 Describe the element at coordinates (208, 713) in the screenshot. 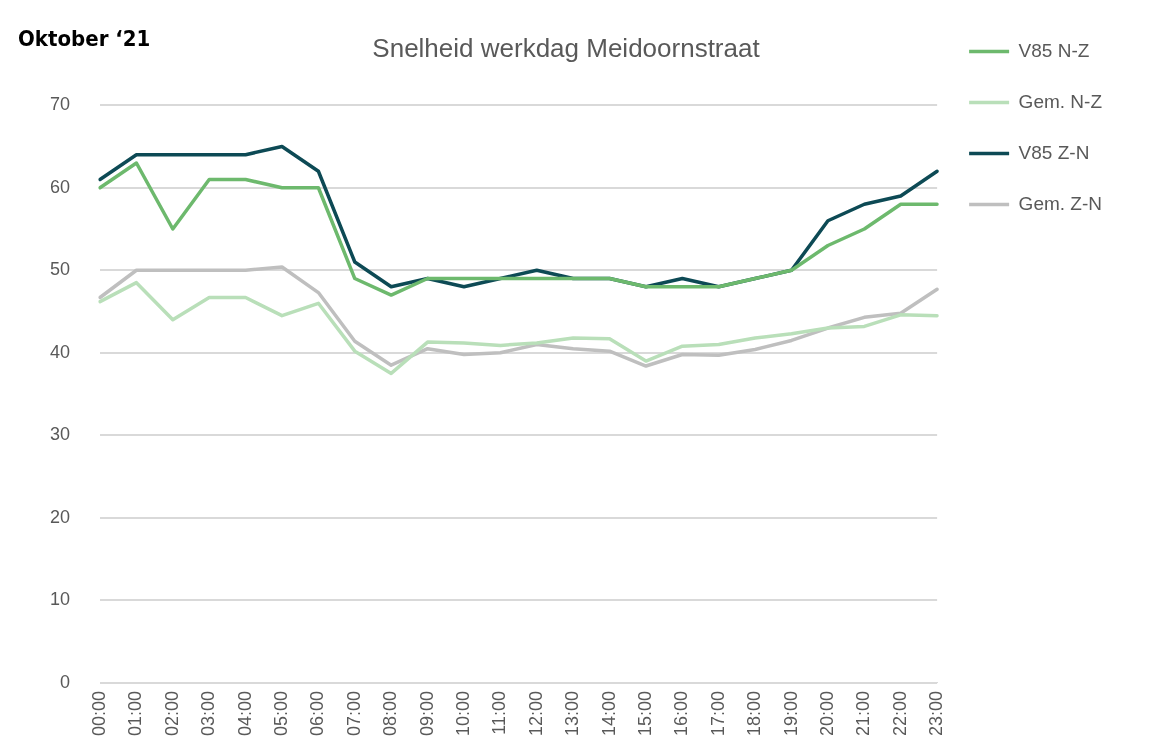

I see `x-tick-label: 03:00` at that location.